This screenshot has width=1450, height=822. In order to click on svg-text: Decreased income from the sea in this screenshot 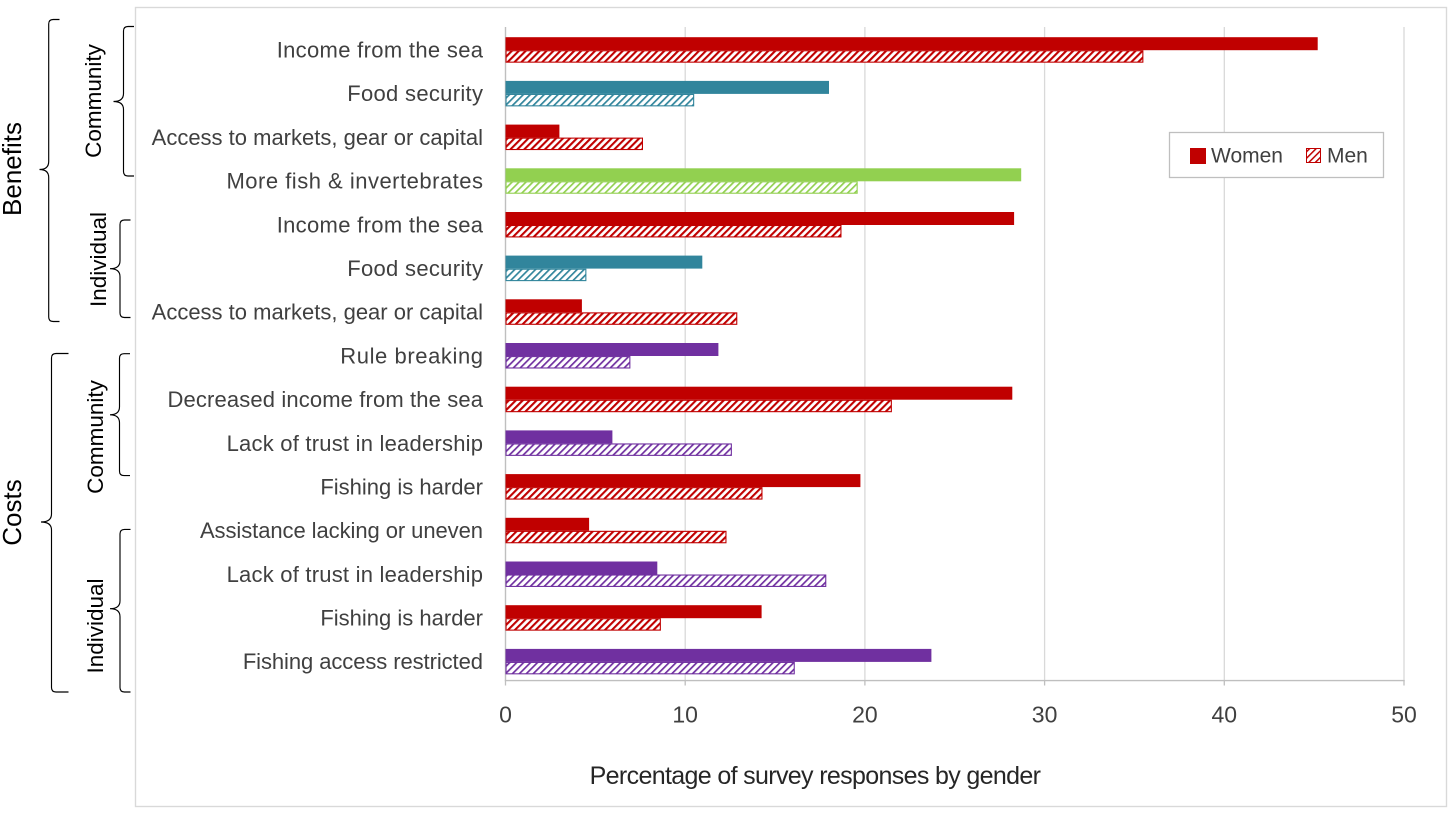, I will do `click(326, 399)`.